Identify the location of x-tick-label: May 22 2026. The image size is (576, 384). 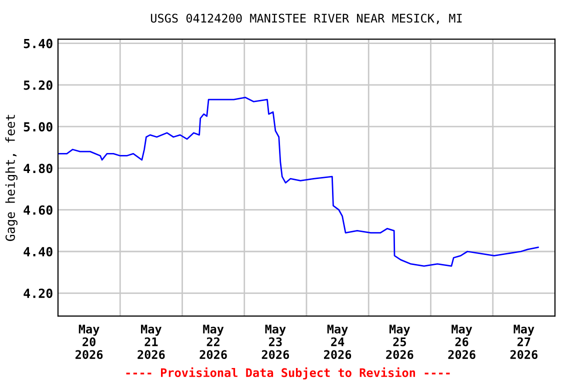
(213, 342).